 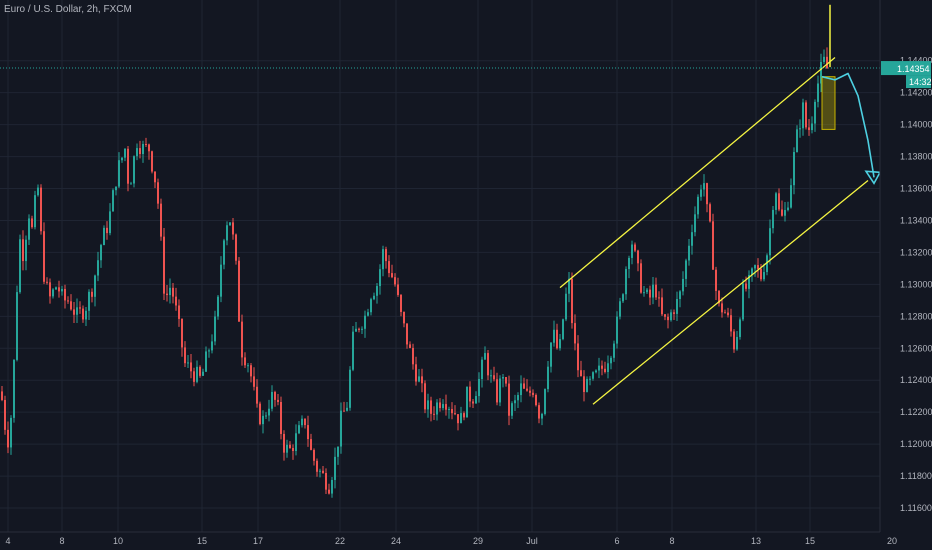 I want to click on time-axis: 4 8 10 15 17 22 24 29 Jul 6 8 13 15 20, so click(x=466, y=540).